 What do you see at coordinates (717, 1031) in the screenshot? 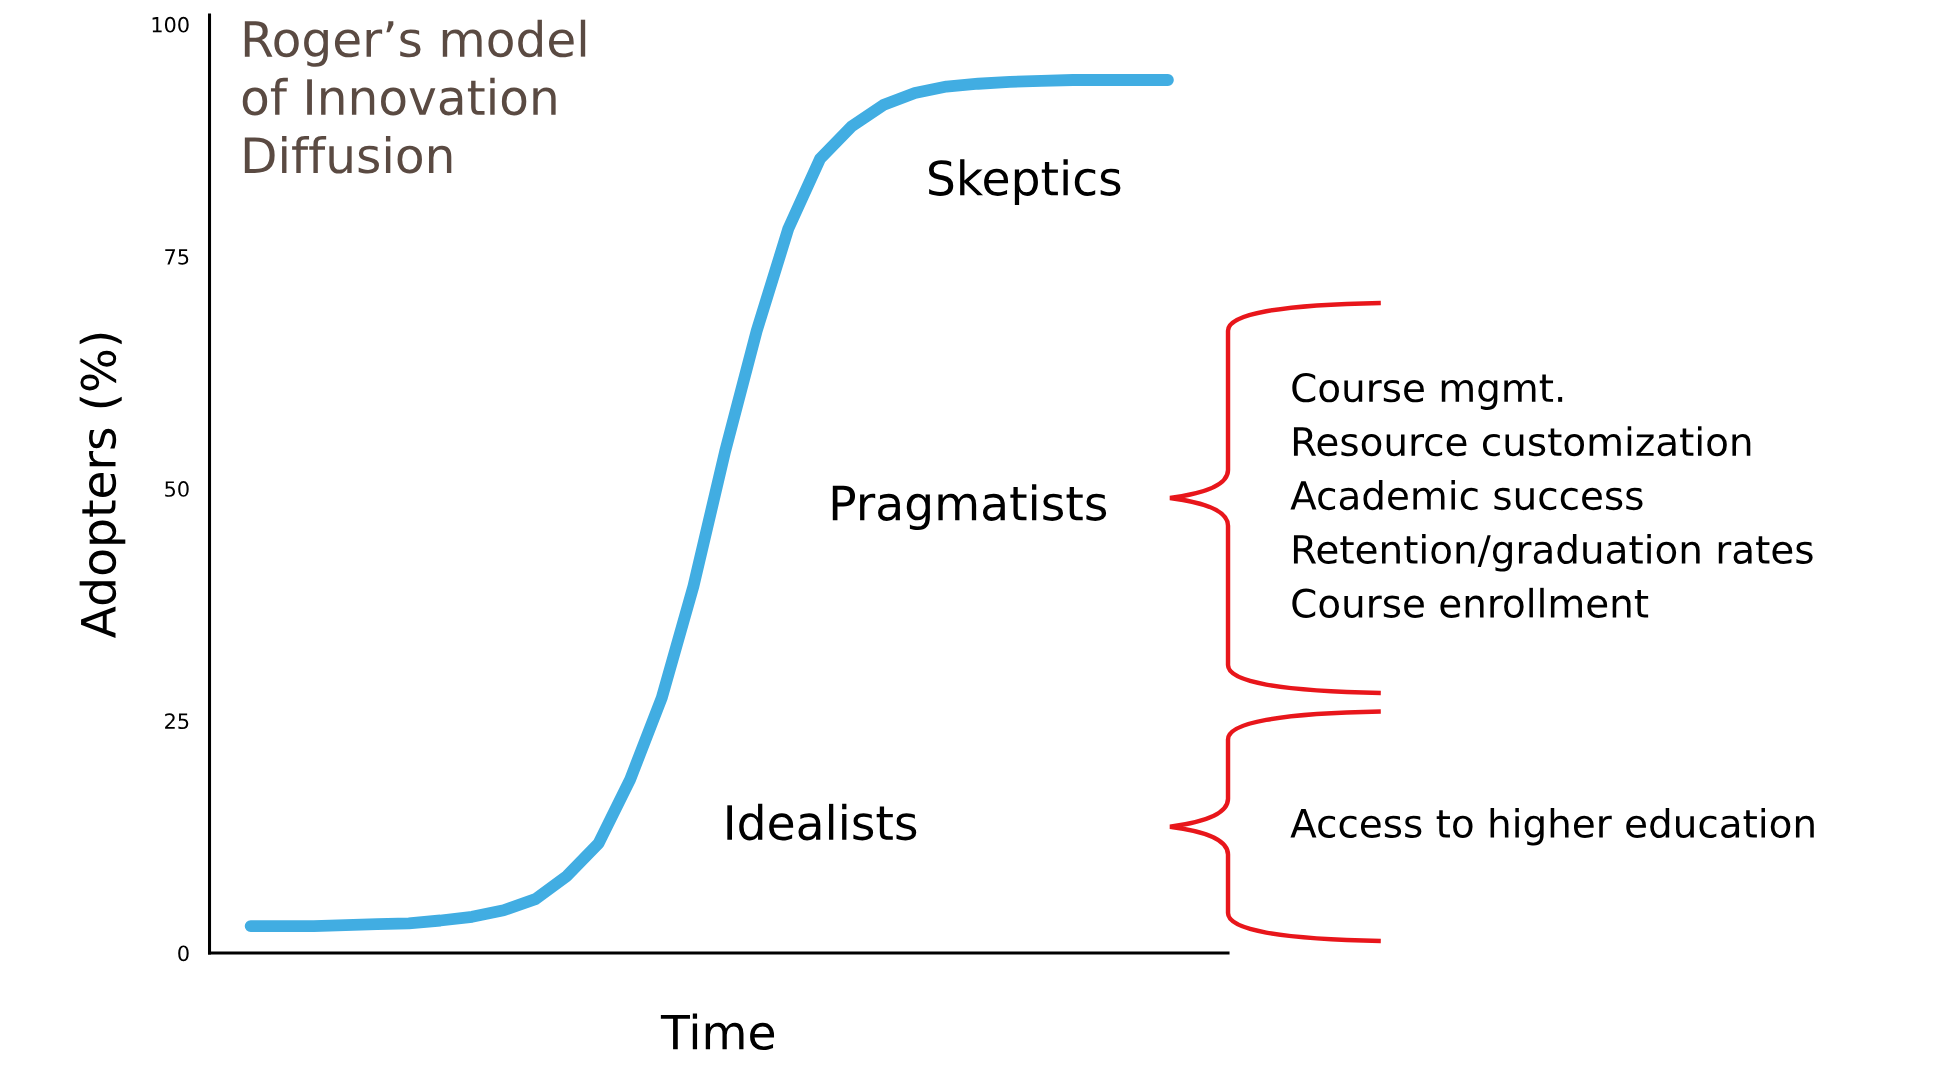
I see `x-axis-title: Time` at bounding box center [717, 1031].